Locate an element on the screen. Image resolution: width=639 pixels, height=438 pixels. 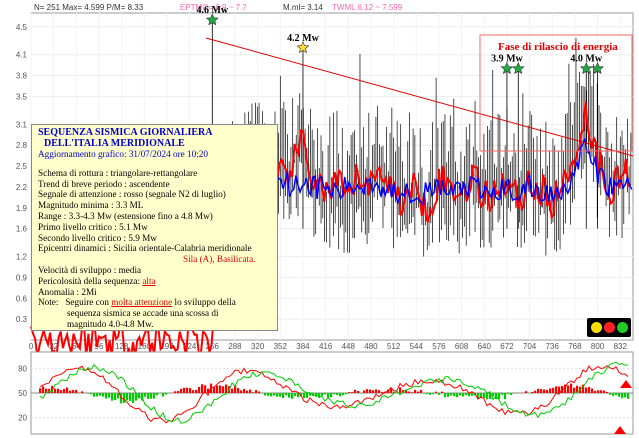
header-mml: M.ml= 3.14 is located at coordinates (303, 7).